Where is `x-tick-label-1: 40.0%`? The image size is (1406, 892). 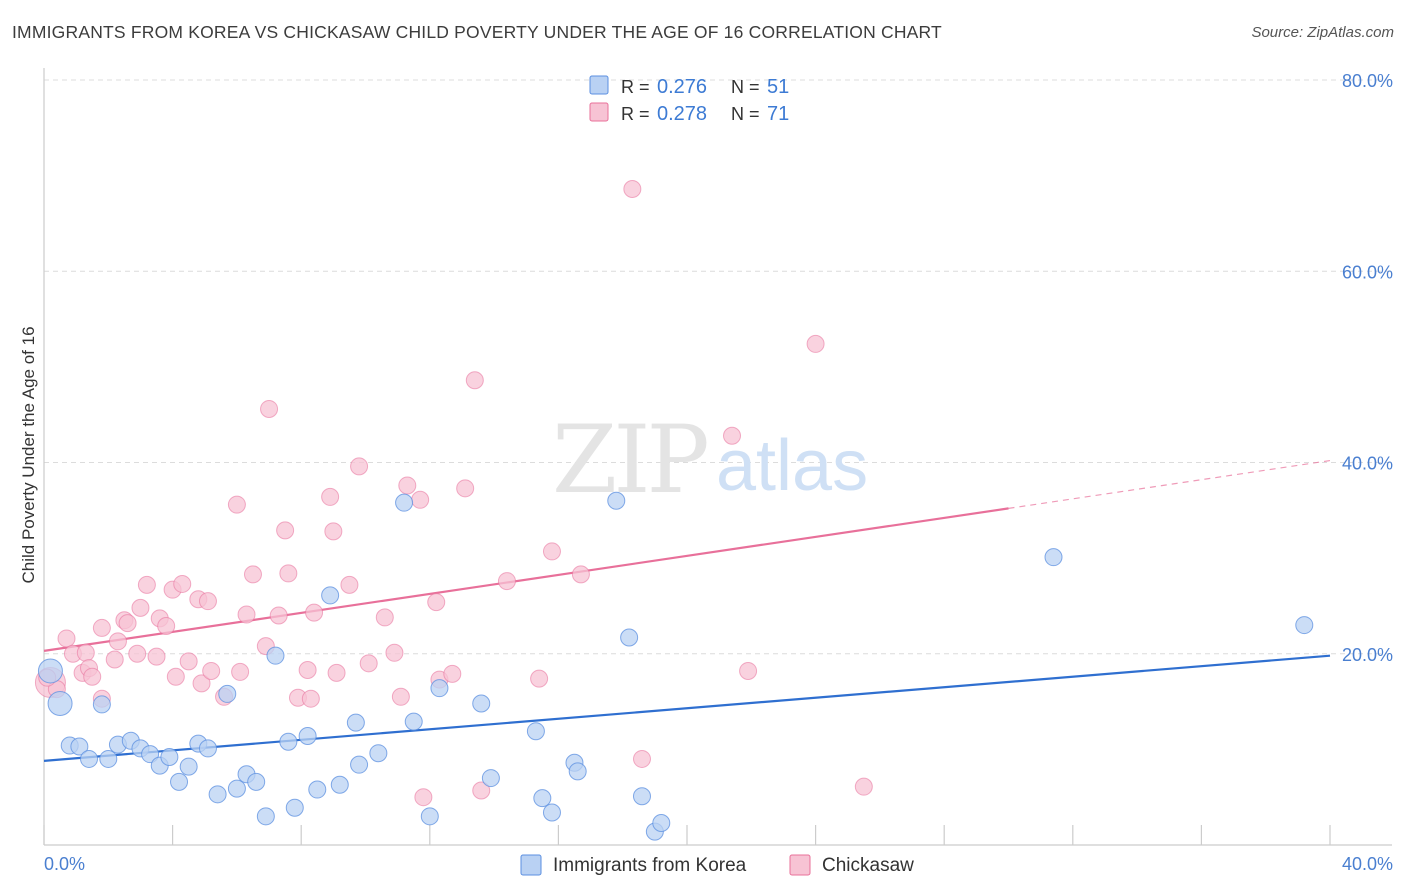 x-tick-label-1: 40.0% is located at coordinates (1367, 864).